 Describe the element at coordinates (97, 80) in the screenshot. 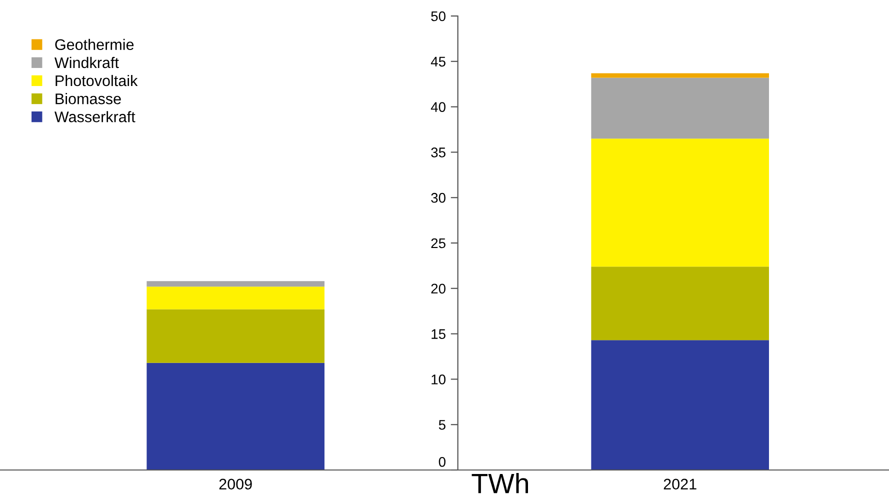

I see `legend-label: Photovoltaik` at that location.